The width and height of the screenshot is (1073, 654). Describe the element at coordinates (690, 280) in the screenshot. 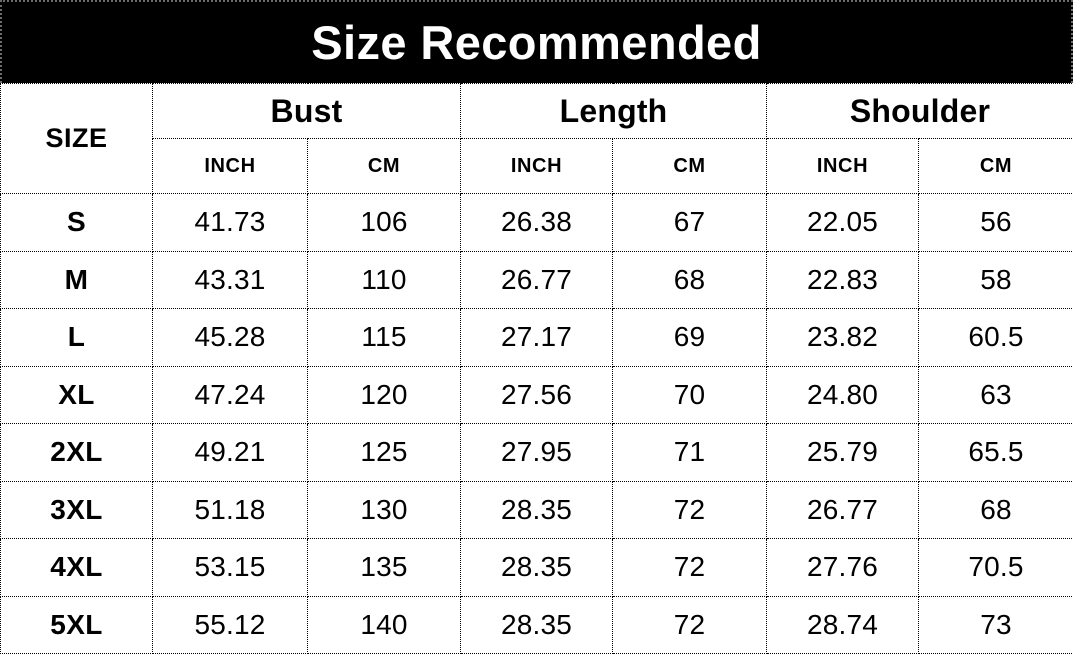

I see `cell-length-cm: 68` at that location.